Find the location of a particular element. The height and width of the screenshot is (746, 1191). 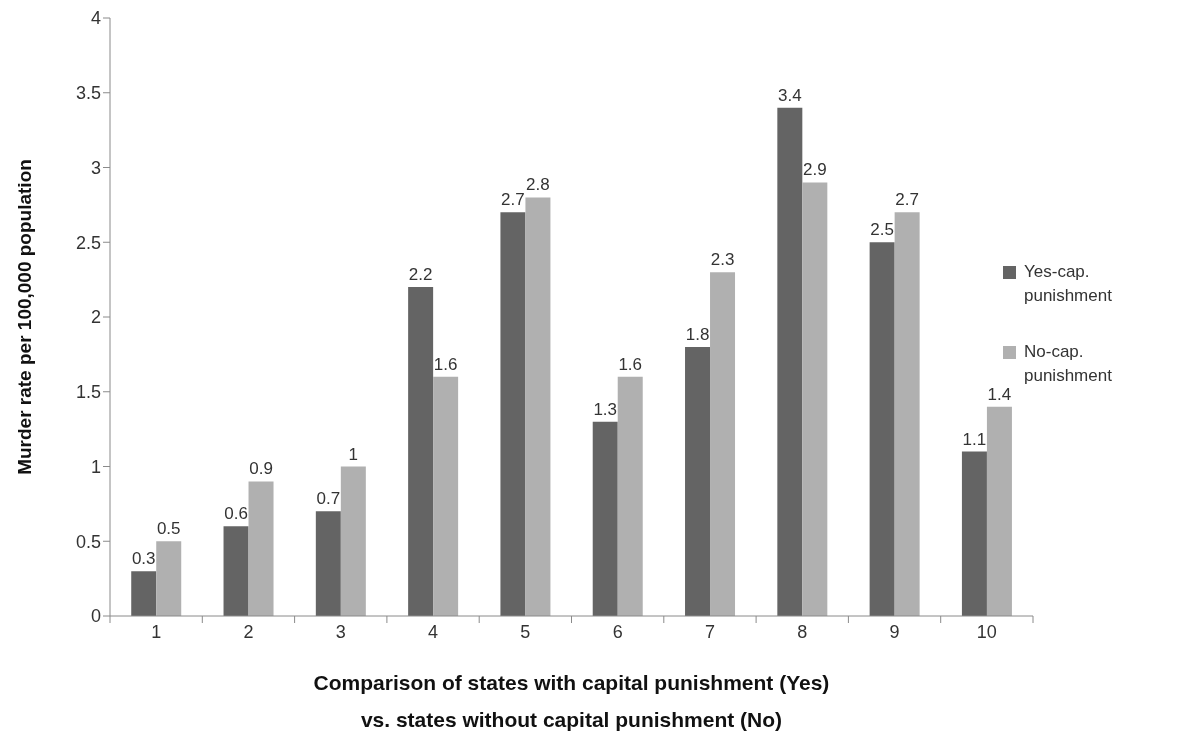

data-label: 0.9 is located at coordinates (261, 469).